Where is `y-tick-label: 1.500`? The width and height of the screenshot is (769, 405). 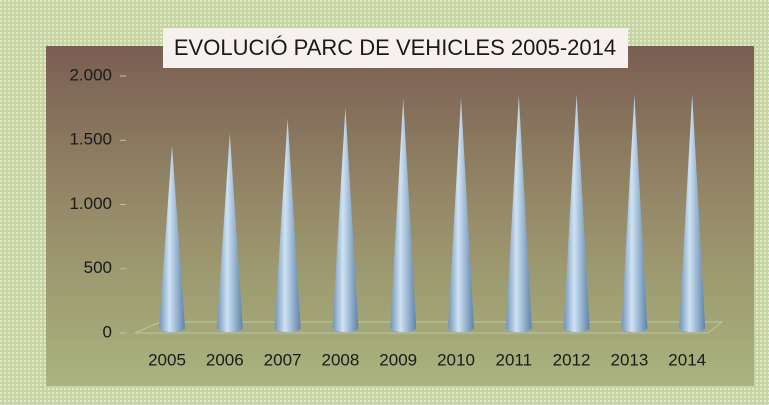 y-tick-label: 1.500 is located at coordinates (90, 139).